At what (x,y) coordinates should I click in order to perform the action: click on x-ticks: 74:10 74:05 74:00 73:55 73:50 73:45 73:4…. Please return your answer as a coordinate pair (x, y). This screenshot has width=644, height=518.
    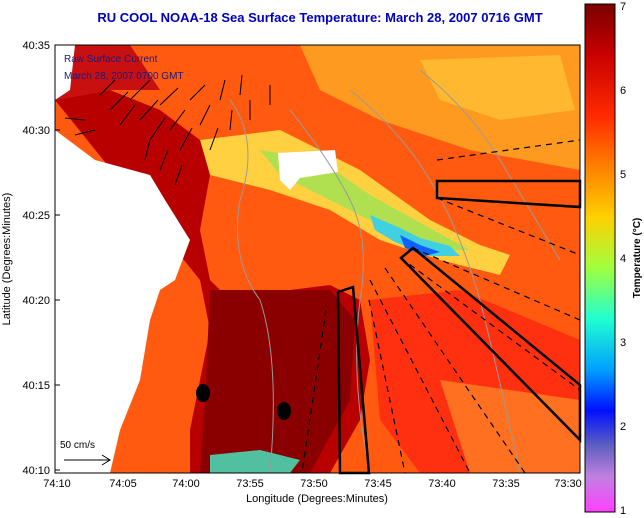
    Looking at the image, I should click on (312, 484).